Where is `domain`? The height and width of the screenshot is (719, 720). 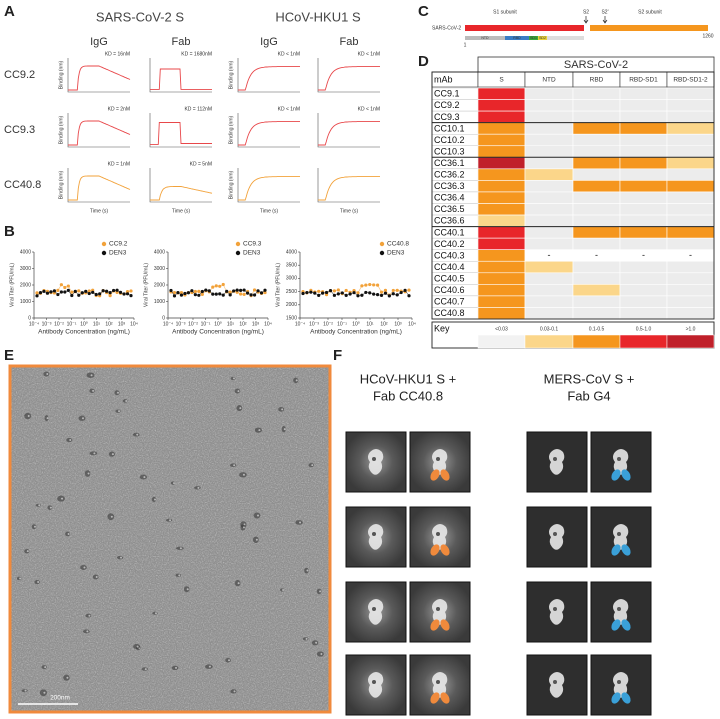
domain is located at coordinates (517, 38).